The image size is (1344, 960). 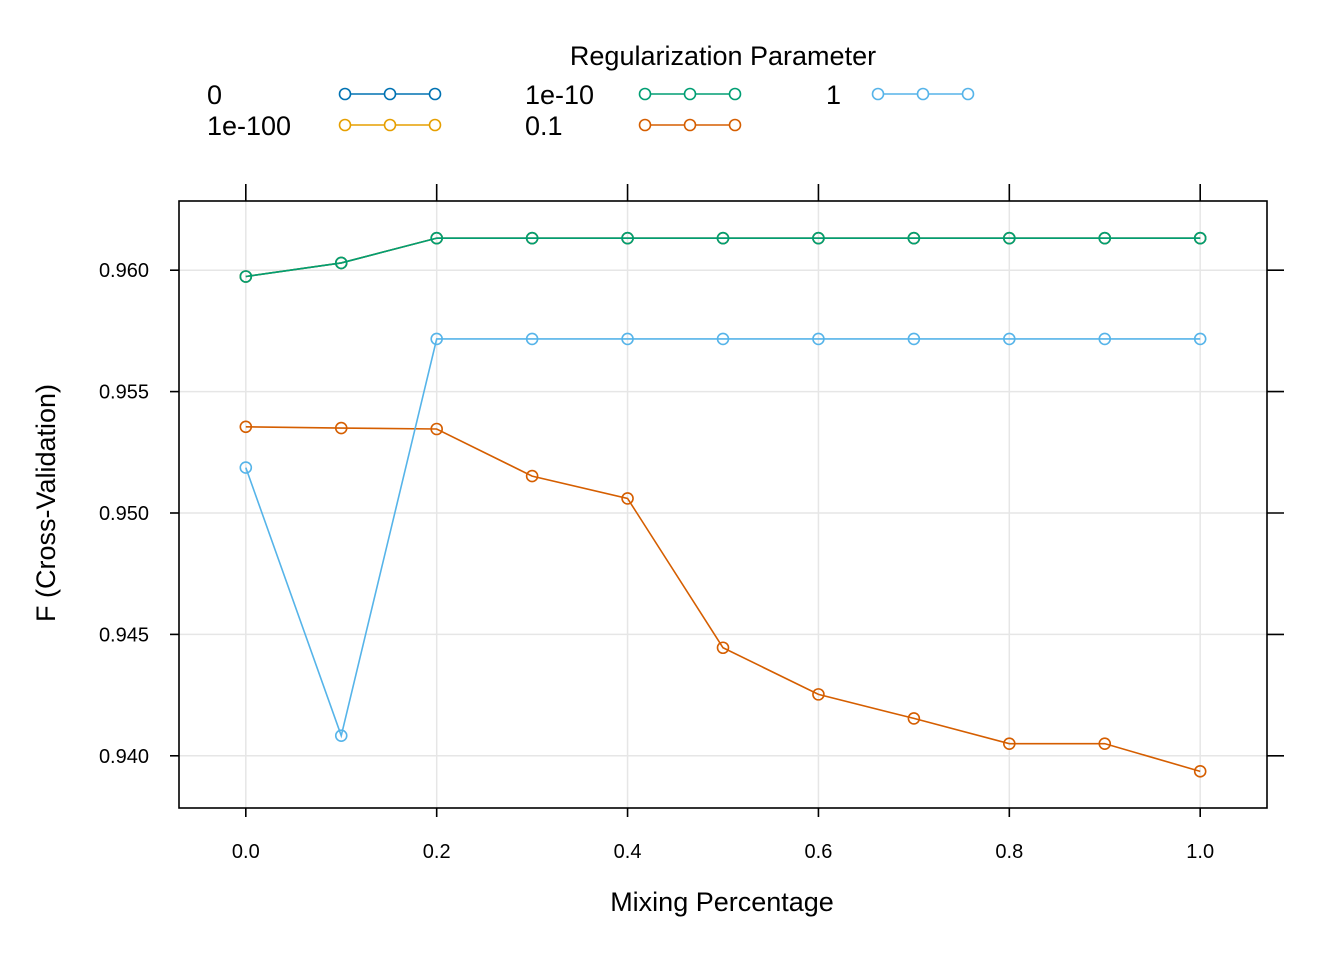 What do you see at coordinates (214, 95) in the screenshot?
I see `legend-item-label: 0` at bounding box center [214, 95].